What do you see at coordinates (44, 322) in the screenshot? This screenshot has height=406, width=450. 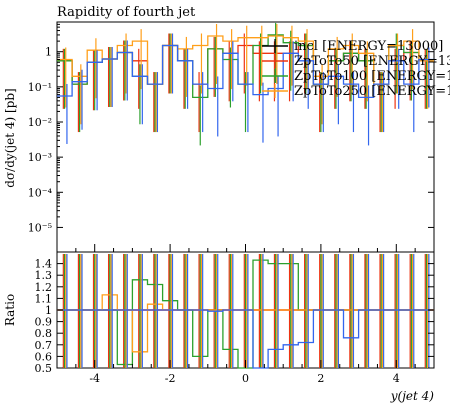 I see `ratio-ytick-label: 0.9` at bounding box center [44, 322].